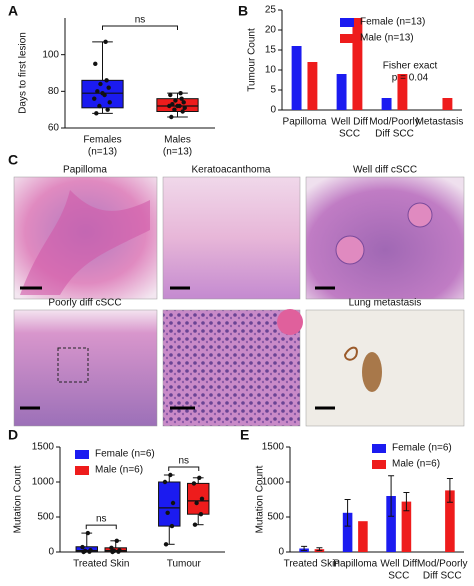  What do you see at coordinates (13, 435) in the screenshot?
I see `panel-label: D` at bounding box center [13, 435].